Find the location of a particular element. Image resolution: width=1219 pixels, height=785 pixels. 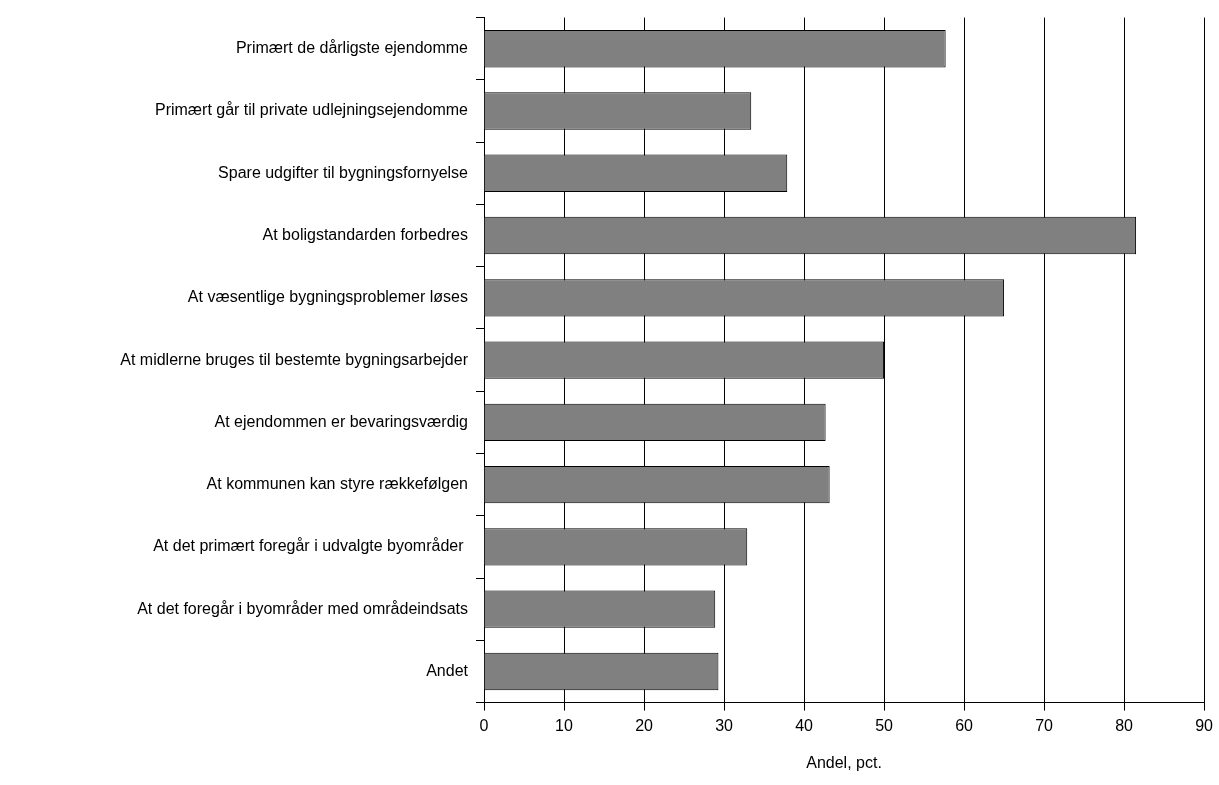

x-tick-label: 70 is located at coordinates (1044, 725).